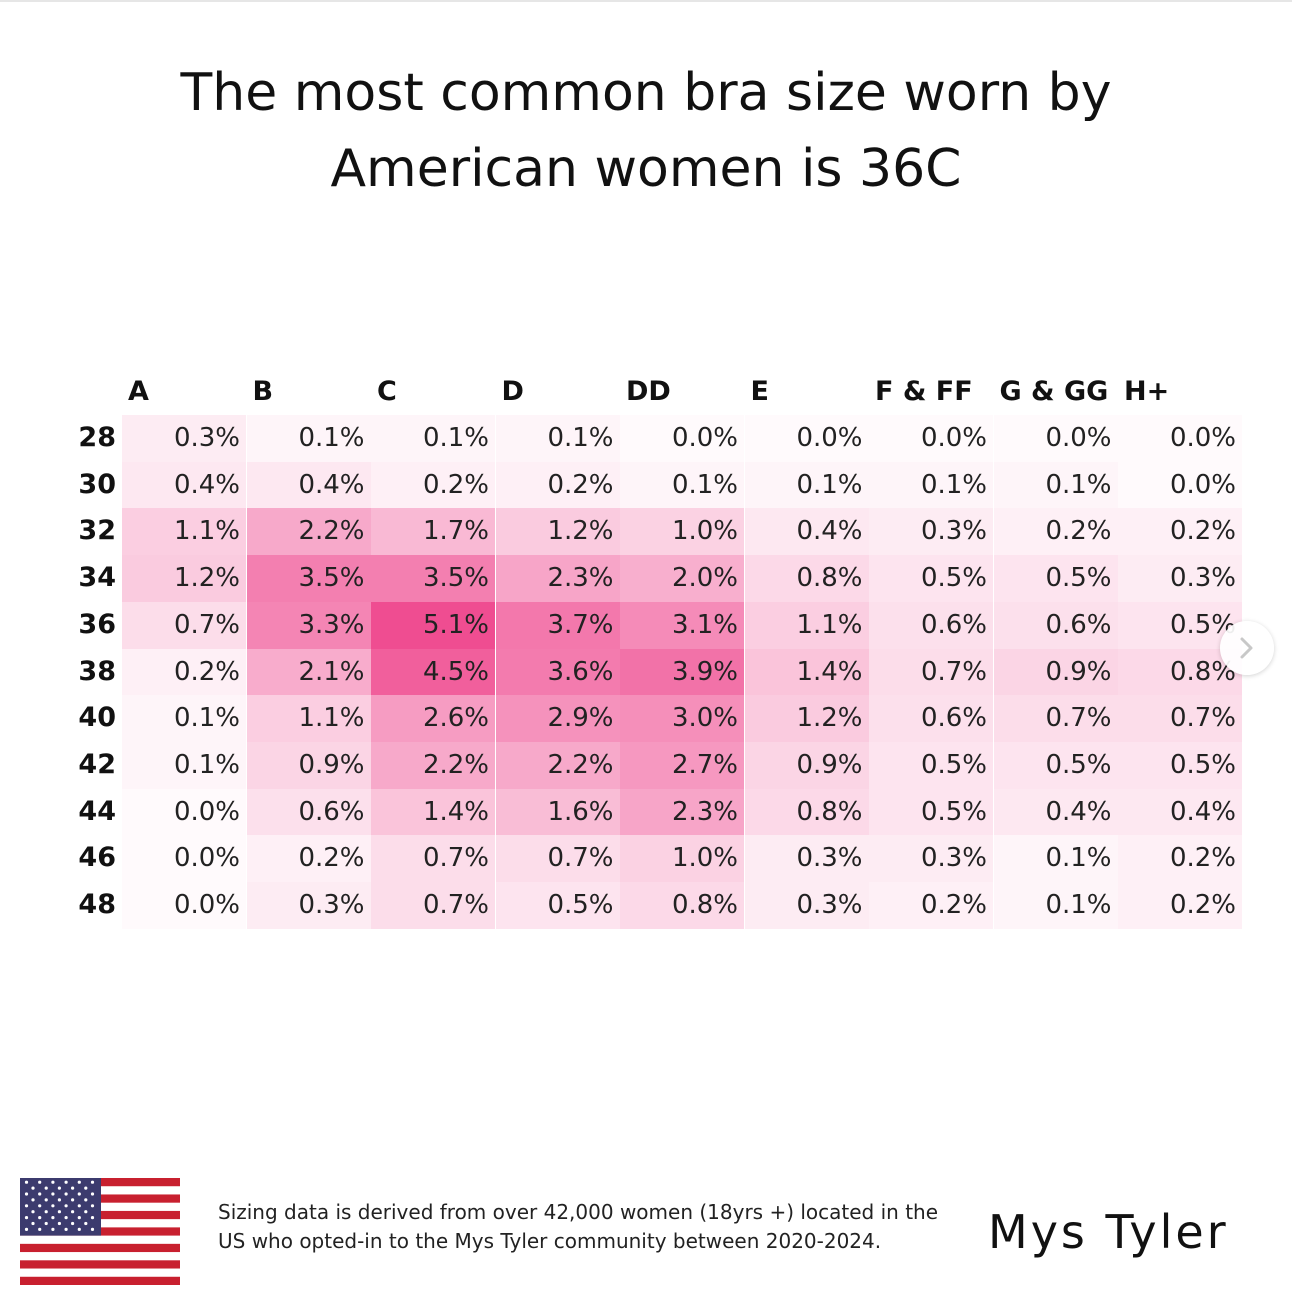  Describe the element at coordinates (1108, 1232) in the screenshot. I see `brand-logo: Mys Tyler` at that location.